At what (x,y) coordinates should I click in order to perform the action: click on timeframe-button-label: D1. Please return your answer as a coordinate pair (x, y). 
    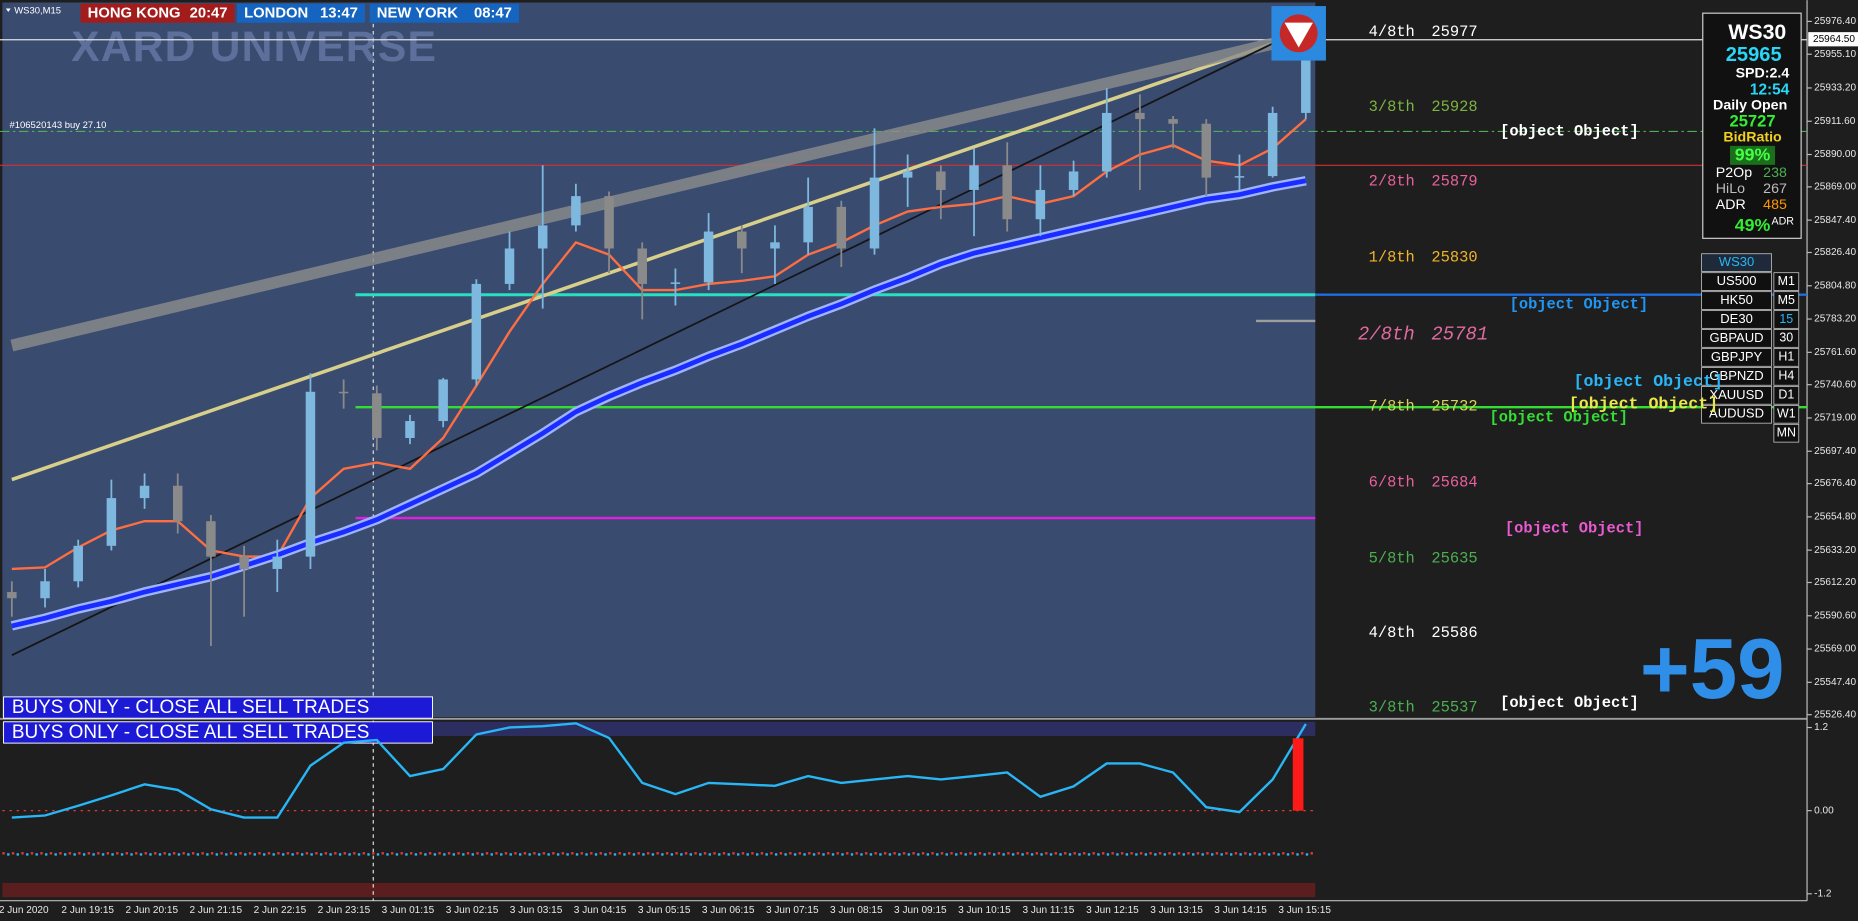
    Looking at the image, I should click on (1786, 395).